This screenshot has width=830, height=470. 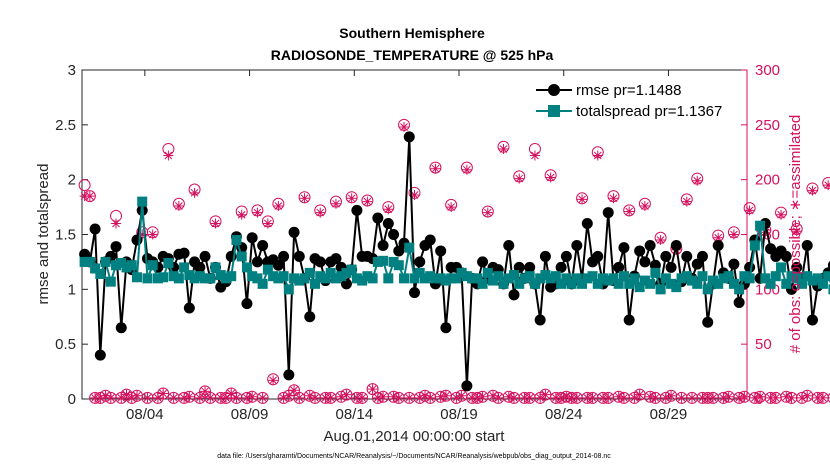 What do you see at coordinates (65, 344) in the screenshot?
I see `y-tick-label: 0.5` at bounding box center [65, 344].